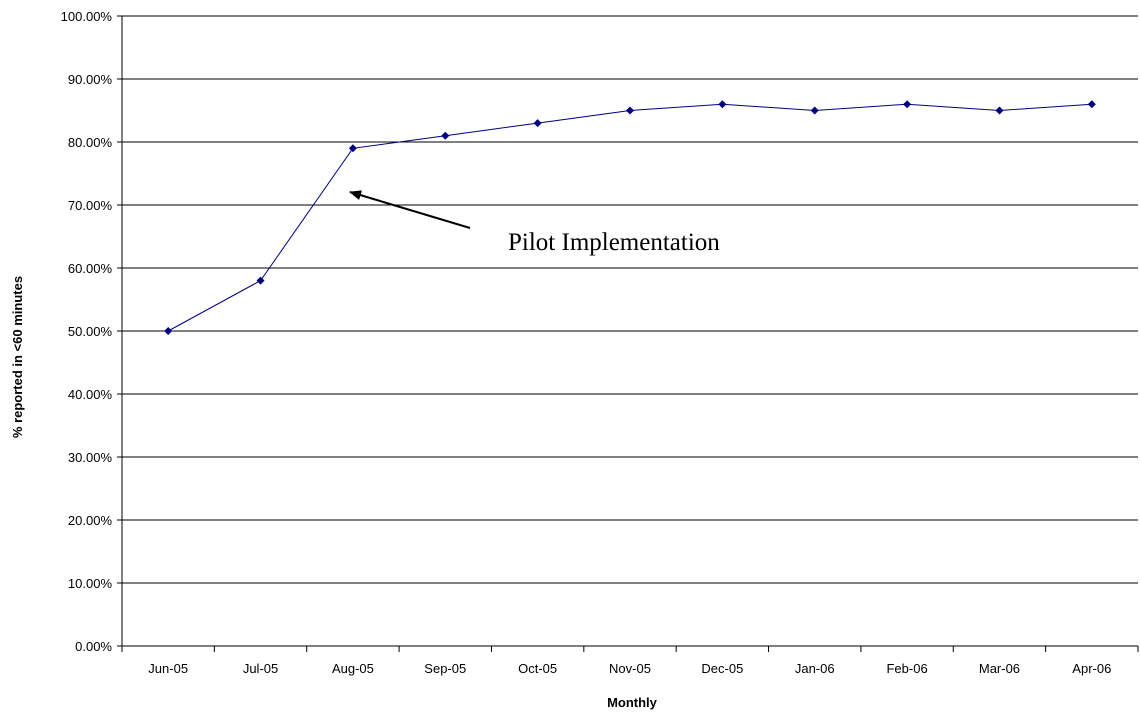  What do you see at coordinates (17, 357) in the screenshot?
I see `y-axis-title: % reported in <60 minutes` at bounding box center [17, 357].